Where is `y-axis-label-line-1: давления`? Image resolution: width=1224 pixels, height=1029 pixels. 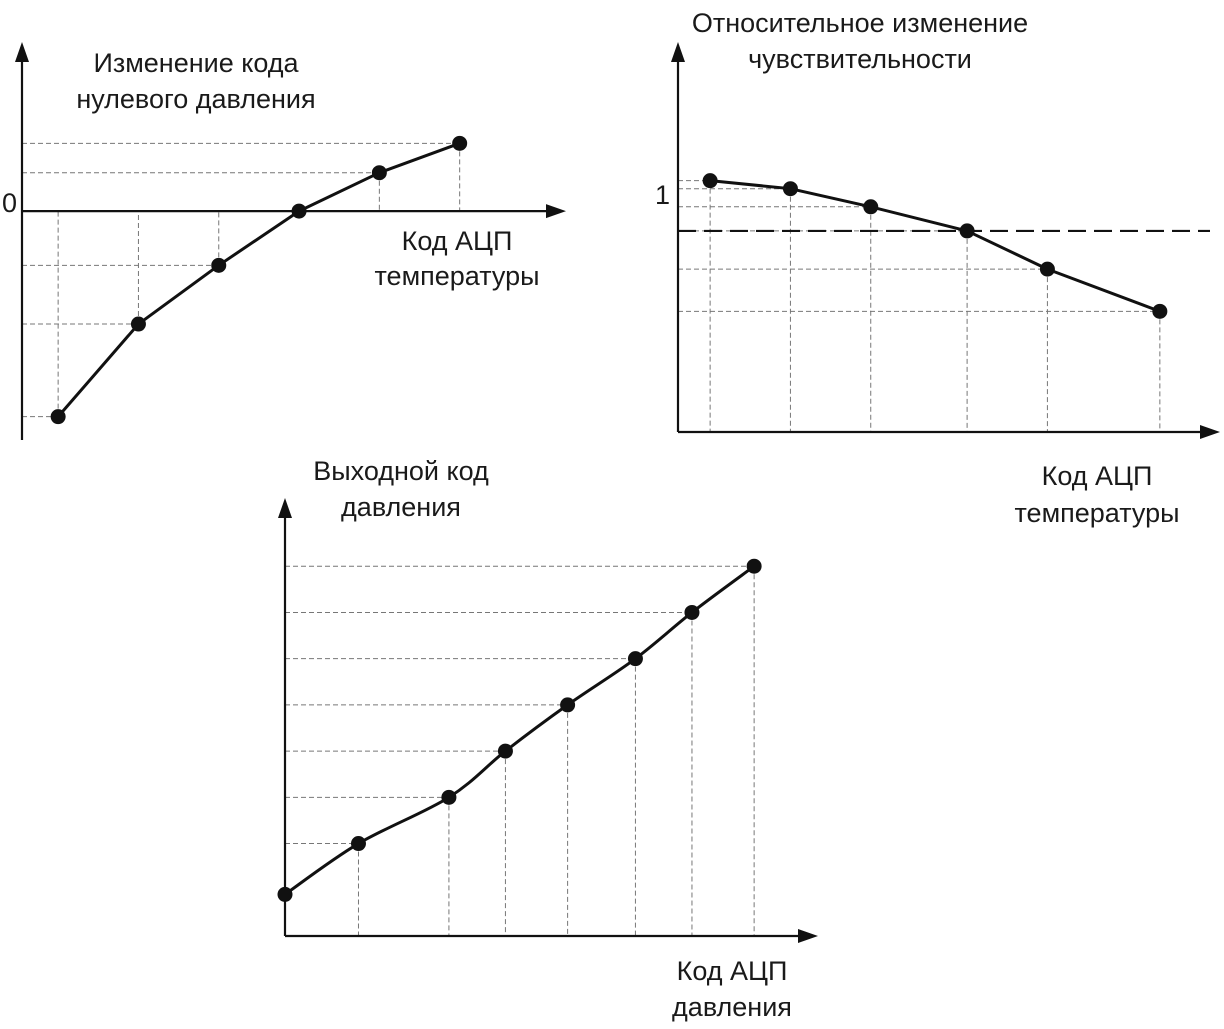 y-axis-label-line-1: давления is located at coordinates (401, 507).